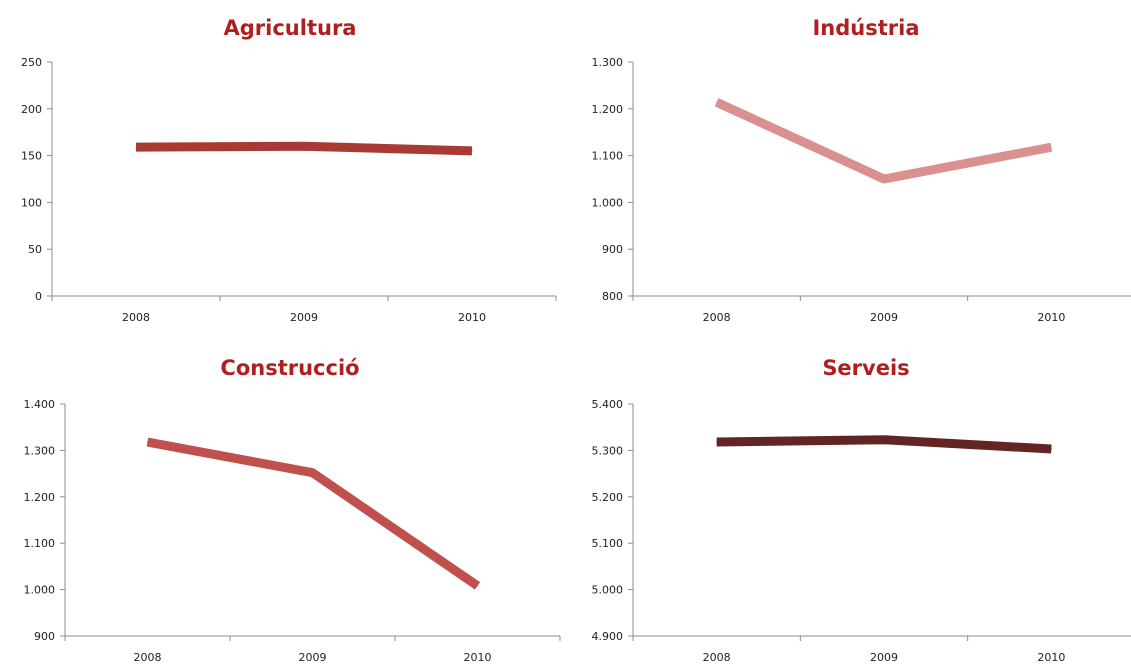 This screenshot has width=1131, height=666. I want to click on chart-title: Agricultura, so click(290, 28).